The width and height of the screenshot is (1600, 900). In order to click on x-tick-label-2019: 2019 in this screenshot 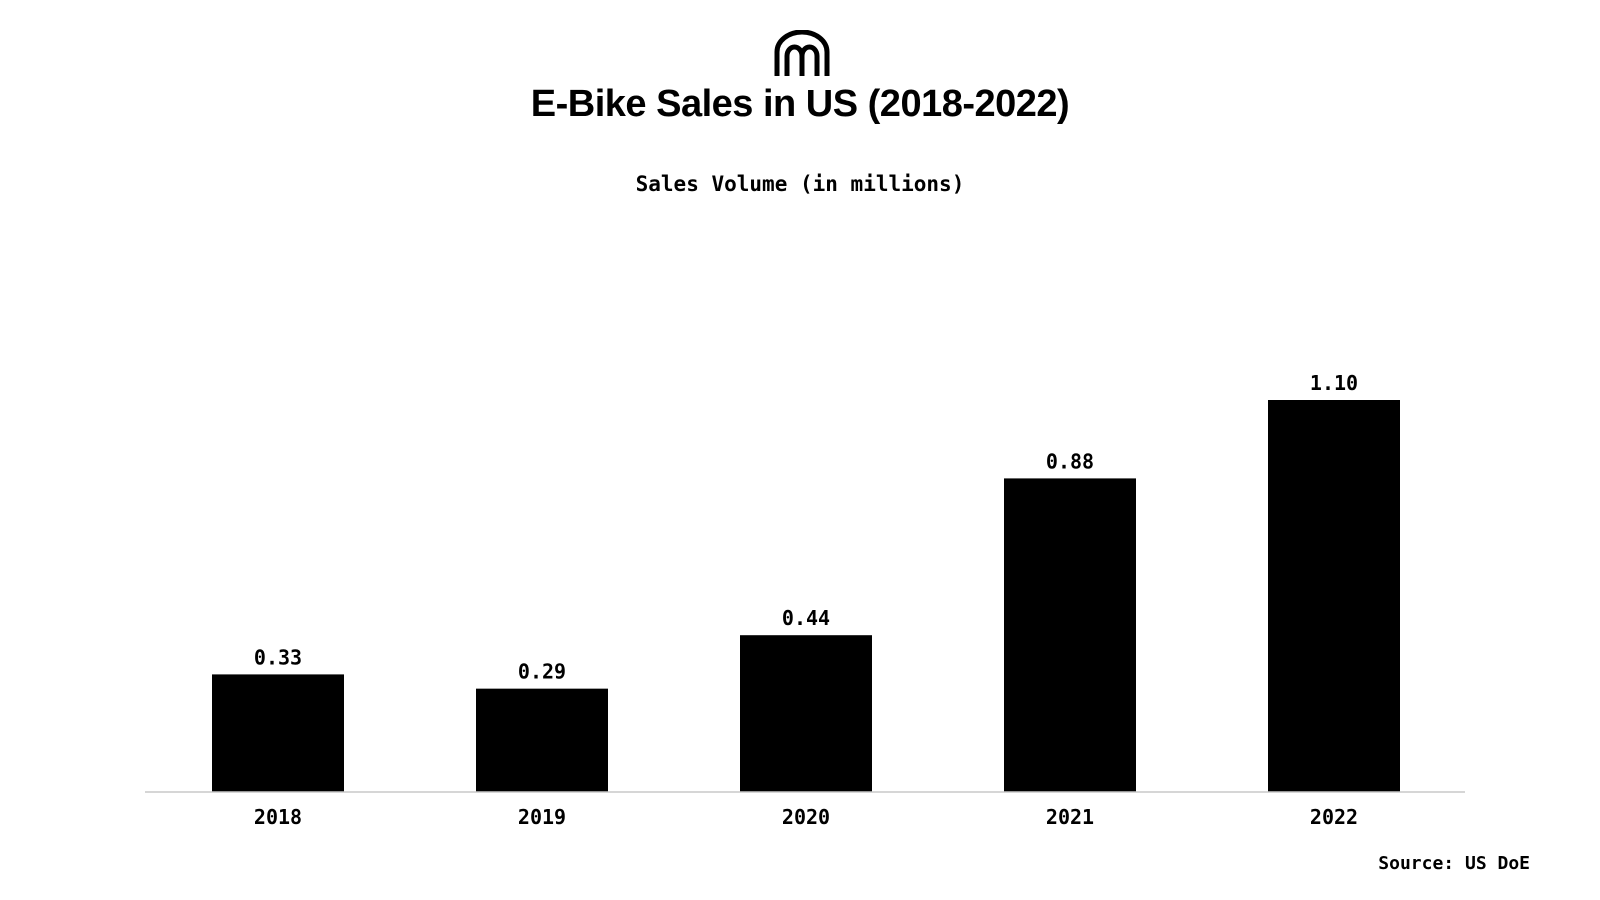, I will do `click(542, 817)`.